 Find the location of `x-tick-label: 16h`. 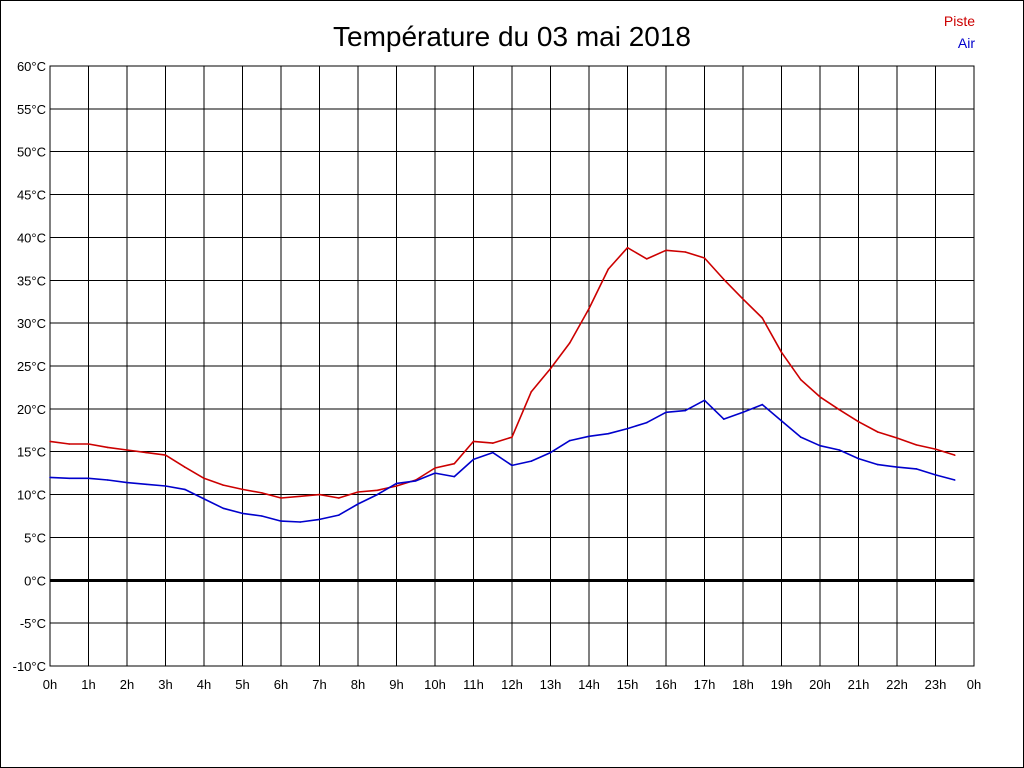

x-tick-label: 16h is located at coordinates (666, 684).